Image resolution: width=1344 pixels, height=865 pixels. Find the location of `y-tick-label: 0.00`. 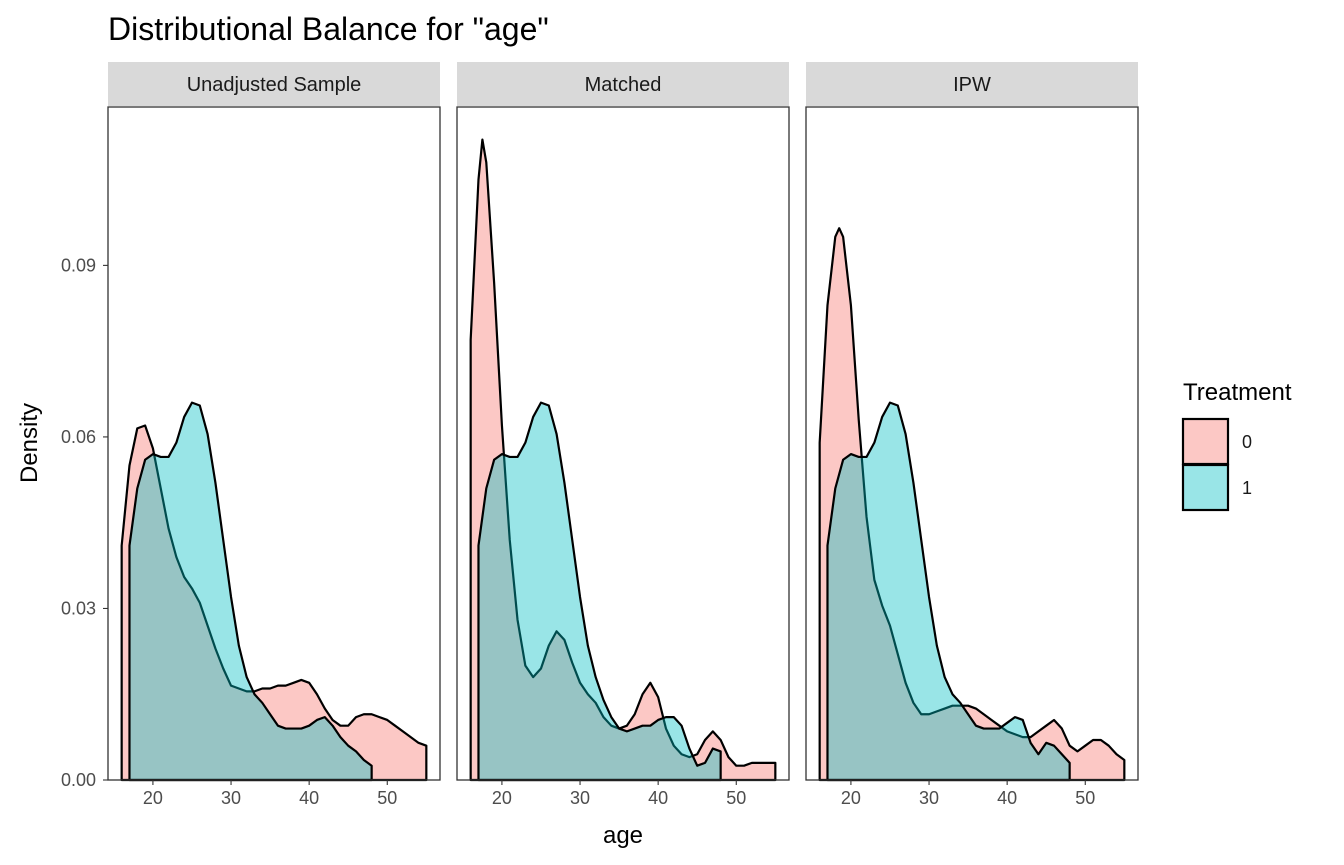

y-tick-label: 0.00 is located at coordinates (78, 780).